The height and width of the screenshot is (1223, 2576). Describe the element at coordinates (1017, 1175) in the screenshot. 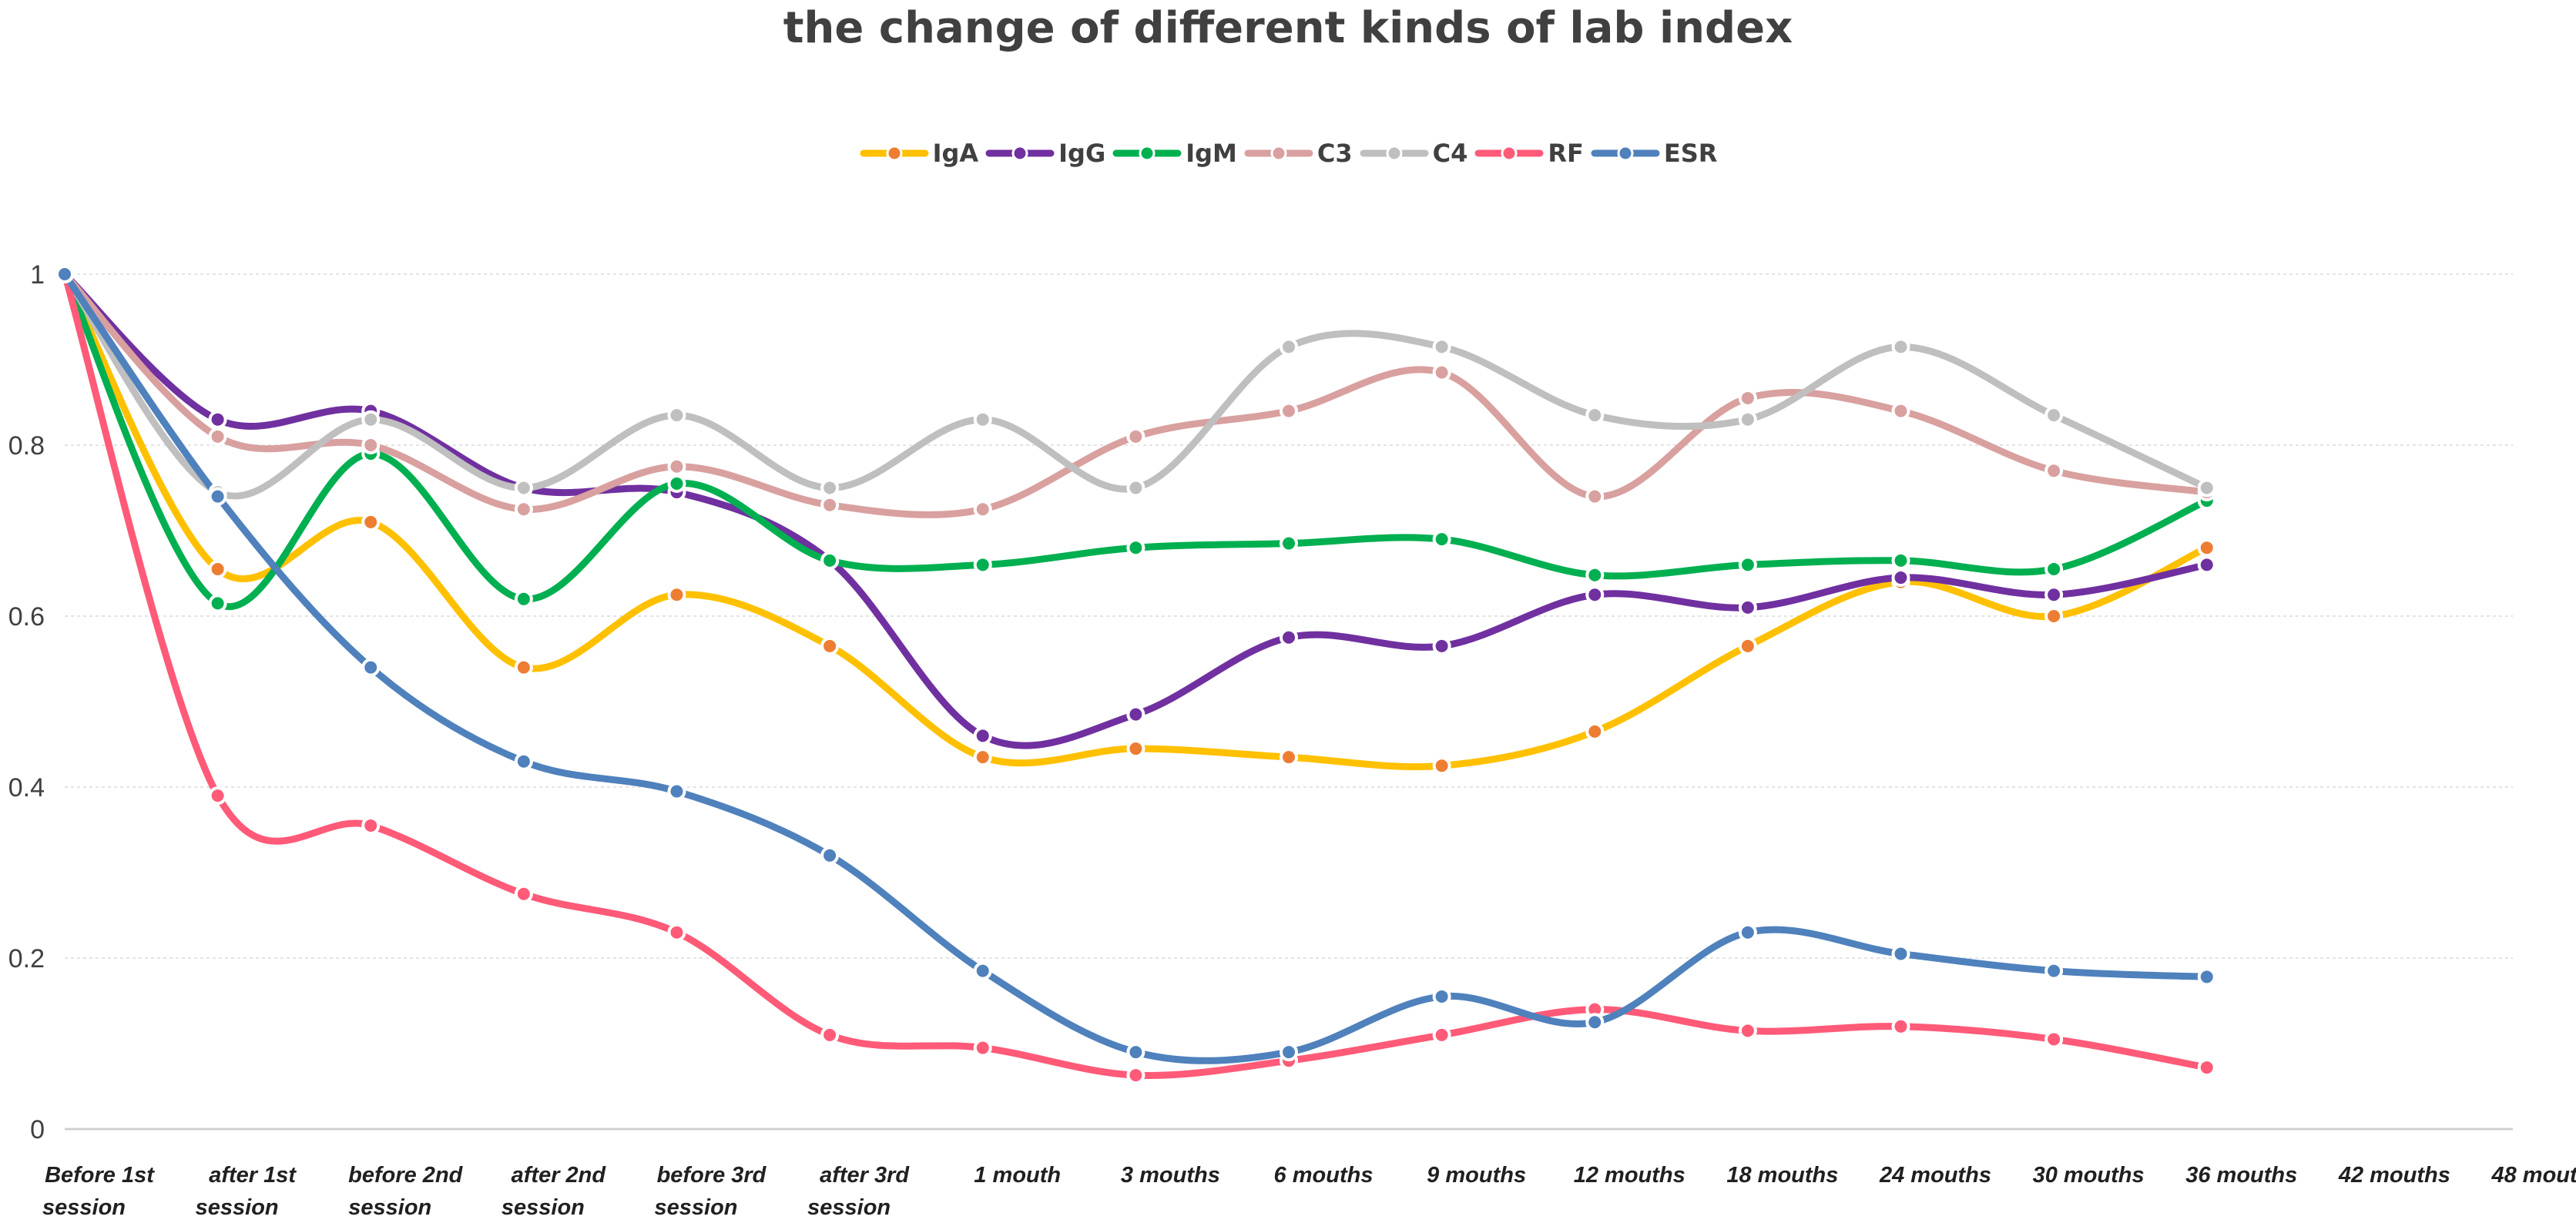

I see `x-tick-label: 1 mouth` at that location.